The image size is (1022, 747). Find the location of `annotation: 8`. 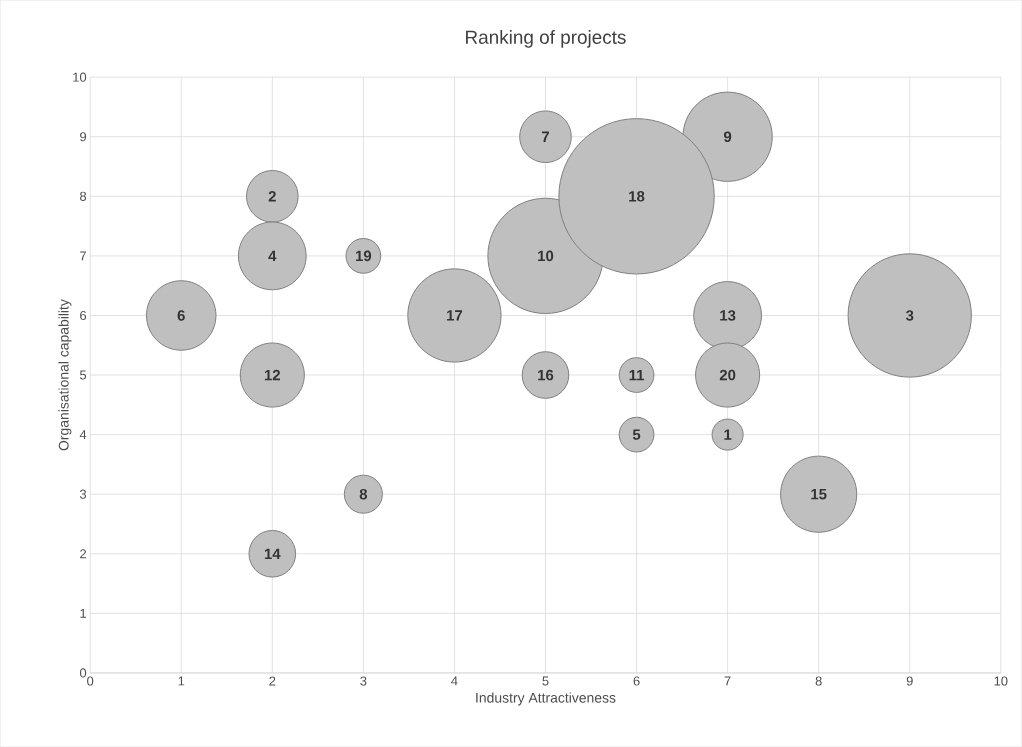

annotation: 8 is located at coordinates (363, 494).